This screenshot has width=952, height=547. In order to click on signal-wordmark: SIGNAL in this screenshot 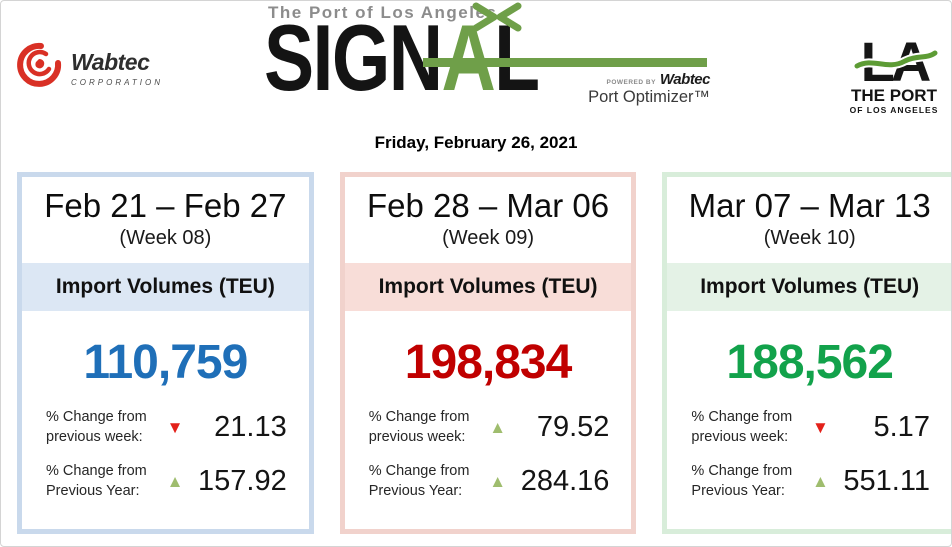, I will do `click(402, 58)`.